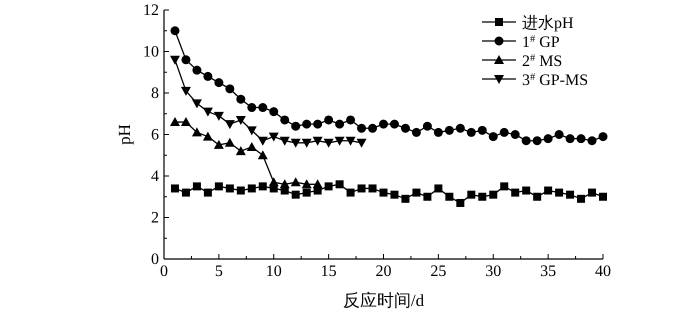 The height and width of the screenshot is (322, 700). What do you see at coordinates (548, 23) in the screenshot?
I see `legend-label: 进水pH` at bounding box center [548, 23].